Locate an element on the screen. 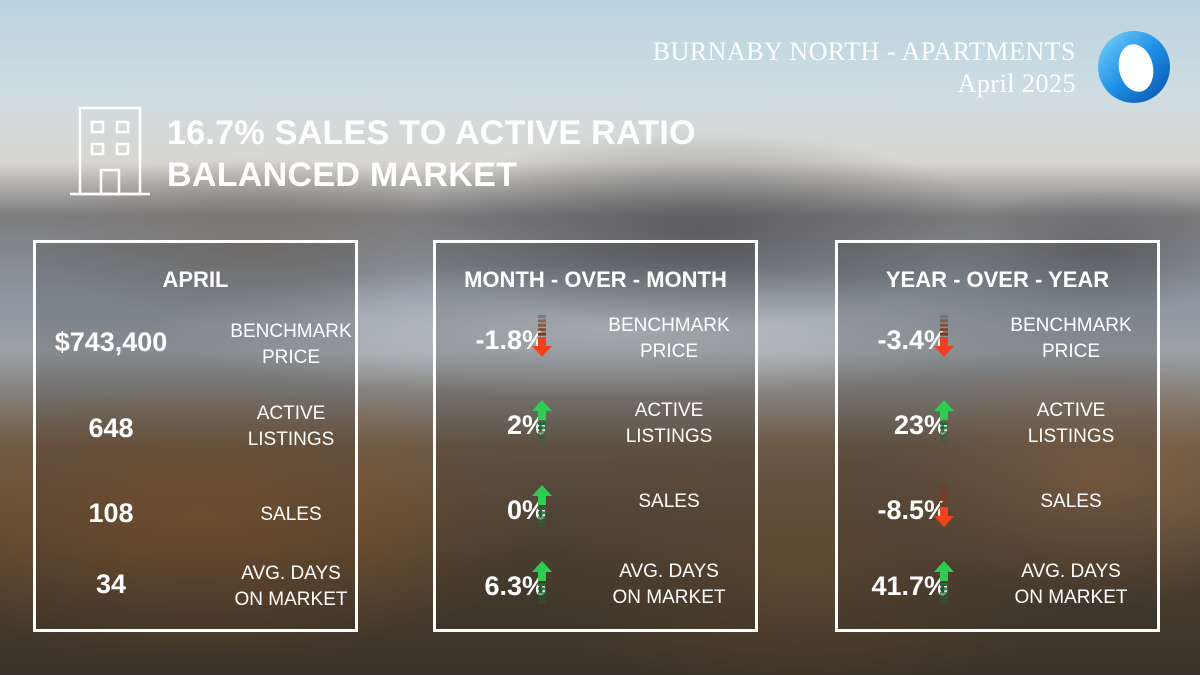 The image size is (1200, 675). stat-value: 23% is located at coordinates (920, 425).